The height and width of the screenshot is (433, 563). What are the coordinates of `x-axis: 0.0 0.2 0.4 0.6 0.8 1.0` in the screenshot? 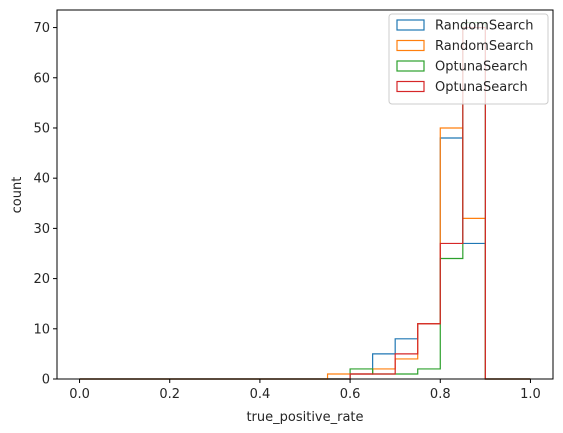 It's located at (305, 390).